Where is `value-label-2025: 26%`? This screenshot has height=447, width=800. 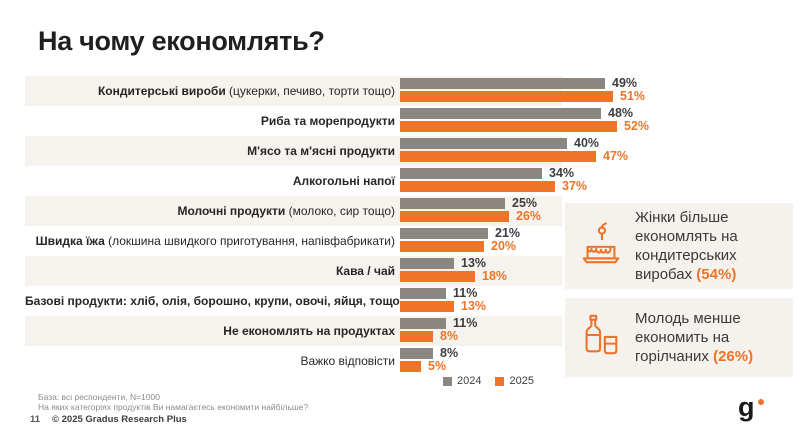
value-label-2025: 26% is located at coordinates (529, 216).